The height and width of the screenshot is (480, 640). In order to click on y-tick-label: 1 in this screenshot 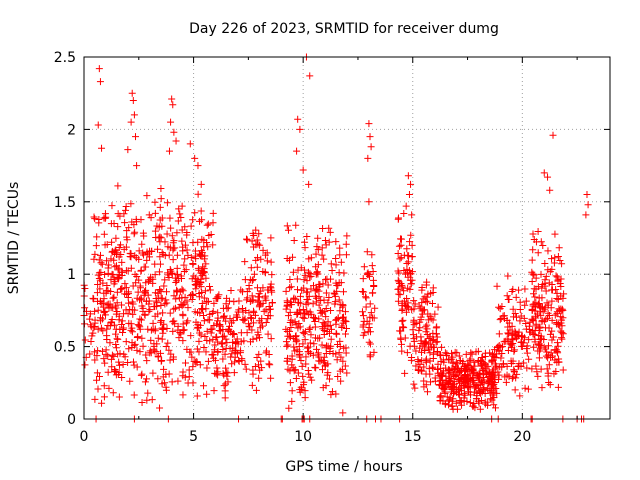, I will do `click(71, 275)`.